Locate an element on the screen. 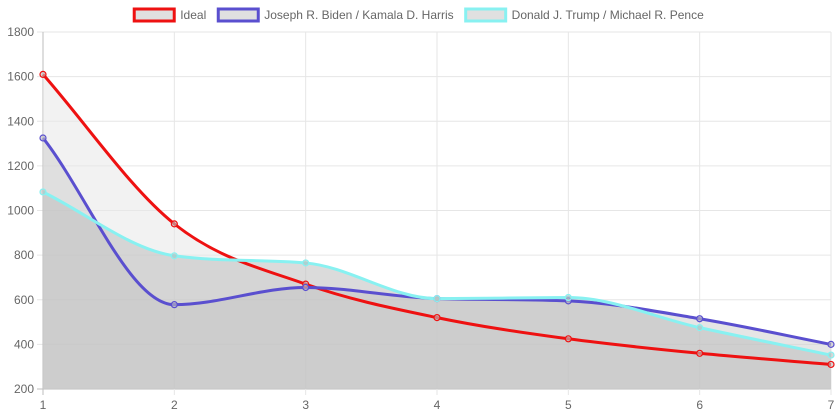 The width and height of the screenshot is (838, 419). legend-label: Donald J. Trump / Michael R. Pence is located at coordinates (608, 15).